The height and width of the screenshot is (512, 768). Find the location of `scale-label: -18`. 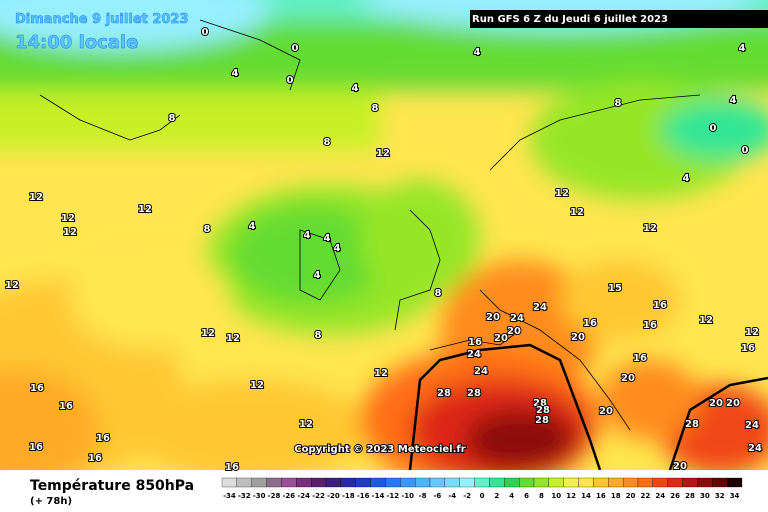

scale-label: -18 is located at coordinates (348, 496).